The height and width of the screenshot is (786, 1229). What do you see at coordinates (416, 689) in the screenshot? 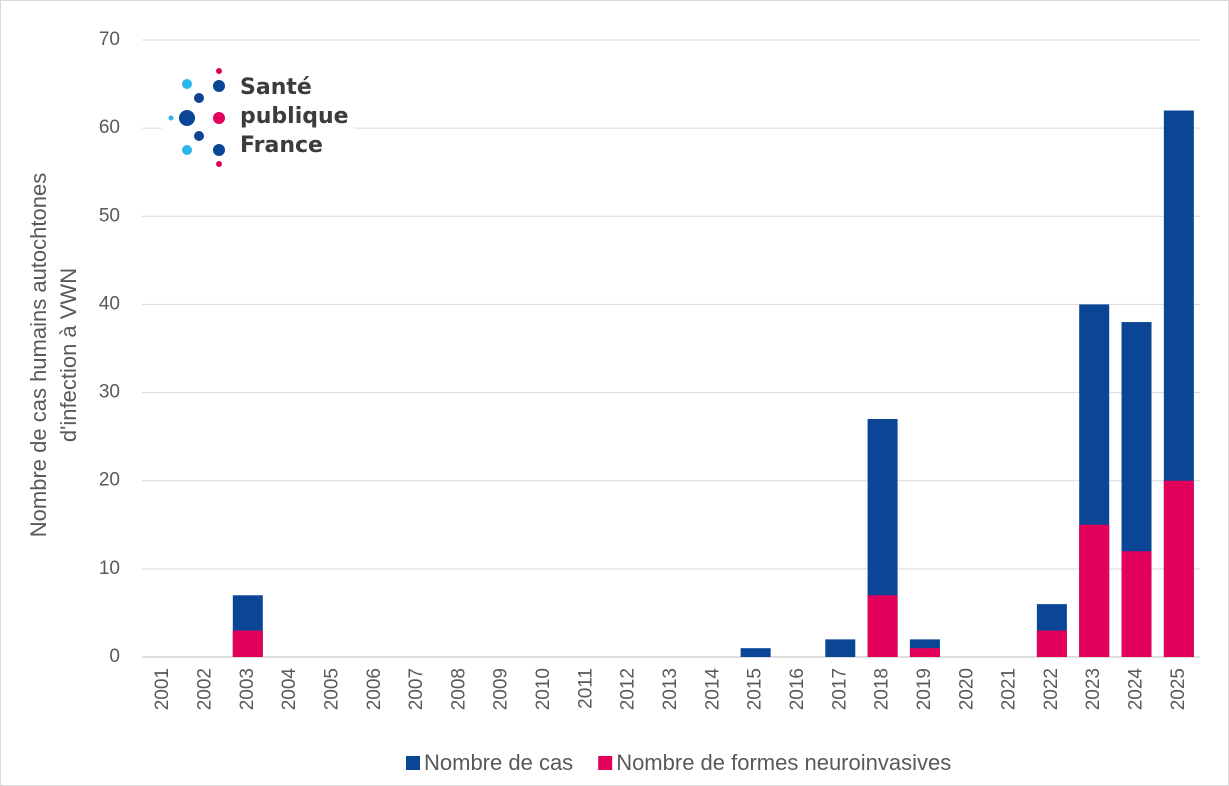
I see `x-tick-label: 2007` at bounding box center [416, 689].